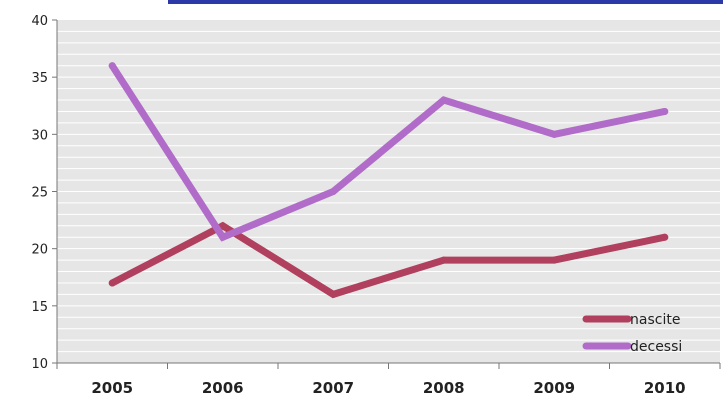 The width and height of the screenshot is (723, 405). Describe the element at coordinates (39, 250) in the screenshot. I see `y-tick-label: 20` at that location.